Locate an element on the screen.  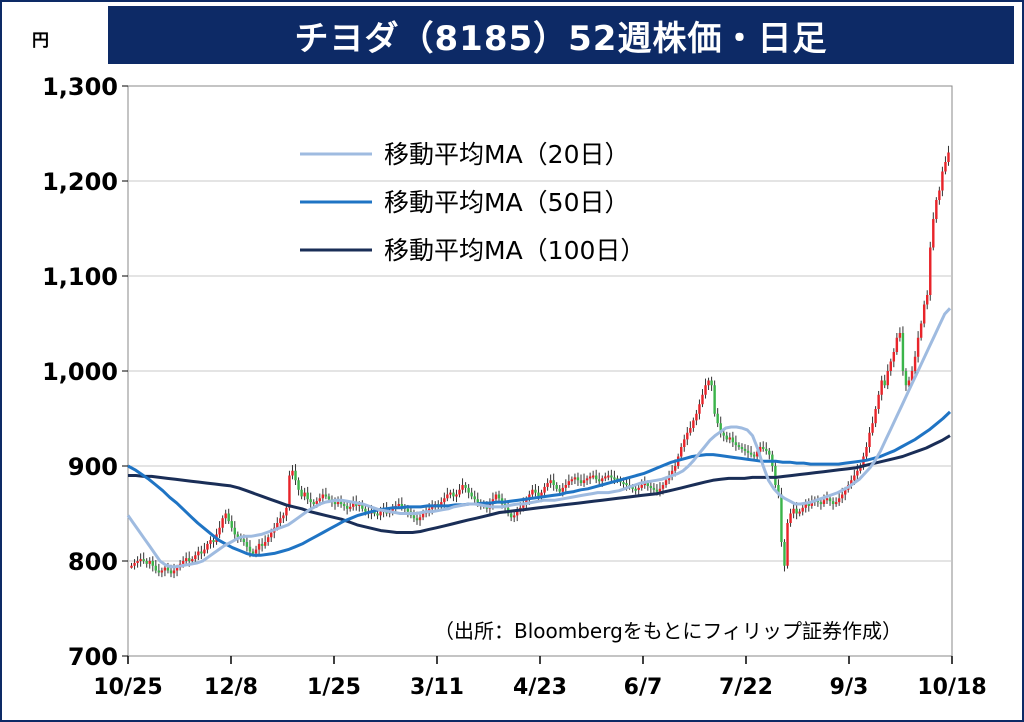
y-tick-label: 700 is located at coordinates (93, 657).